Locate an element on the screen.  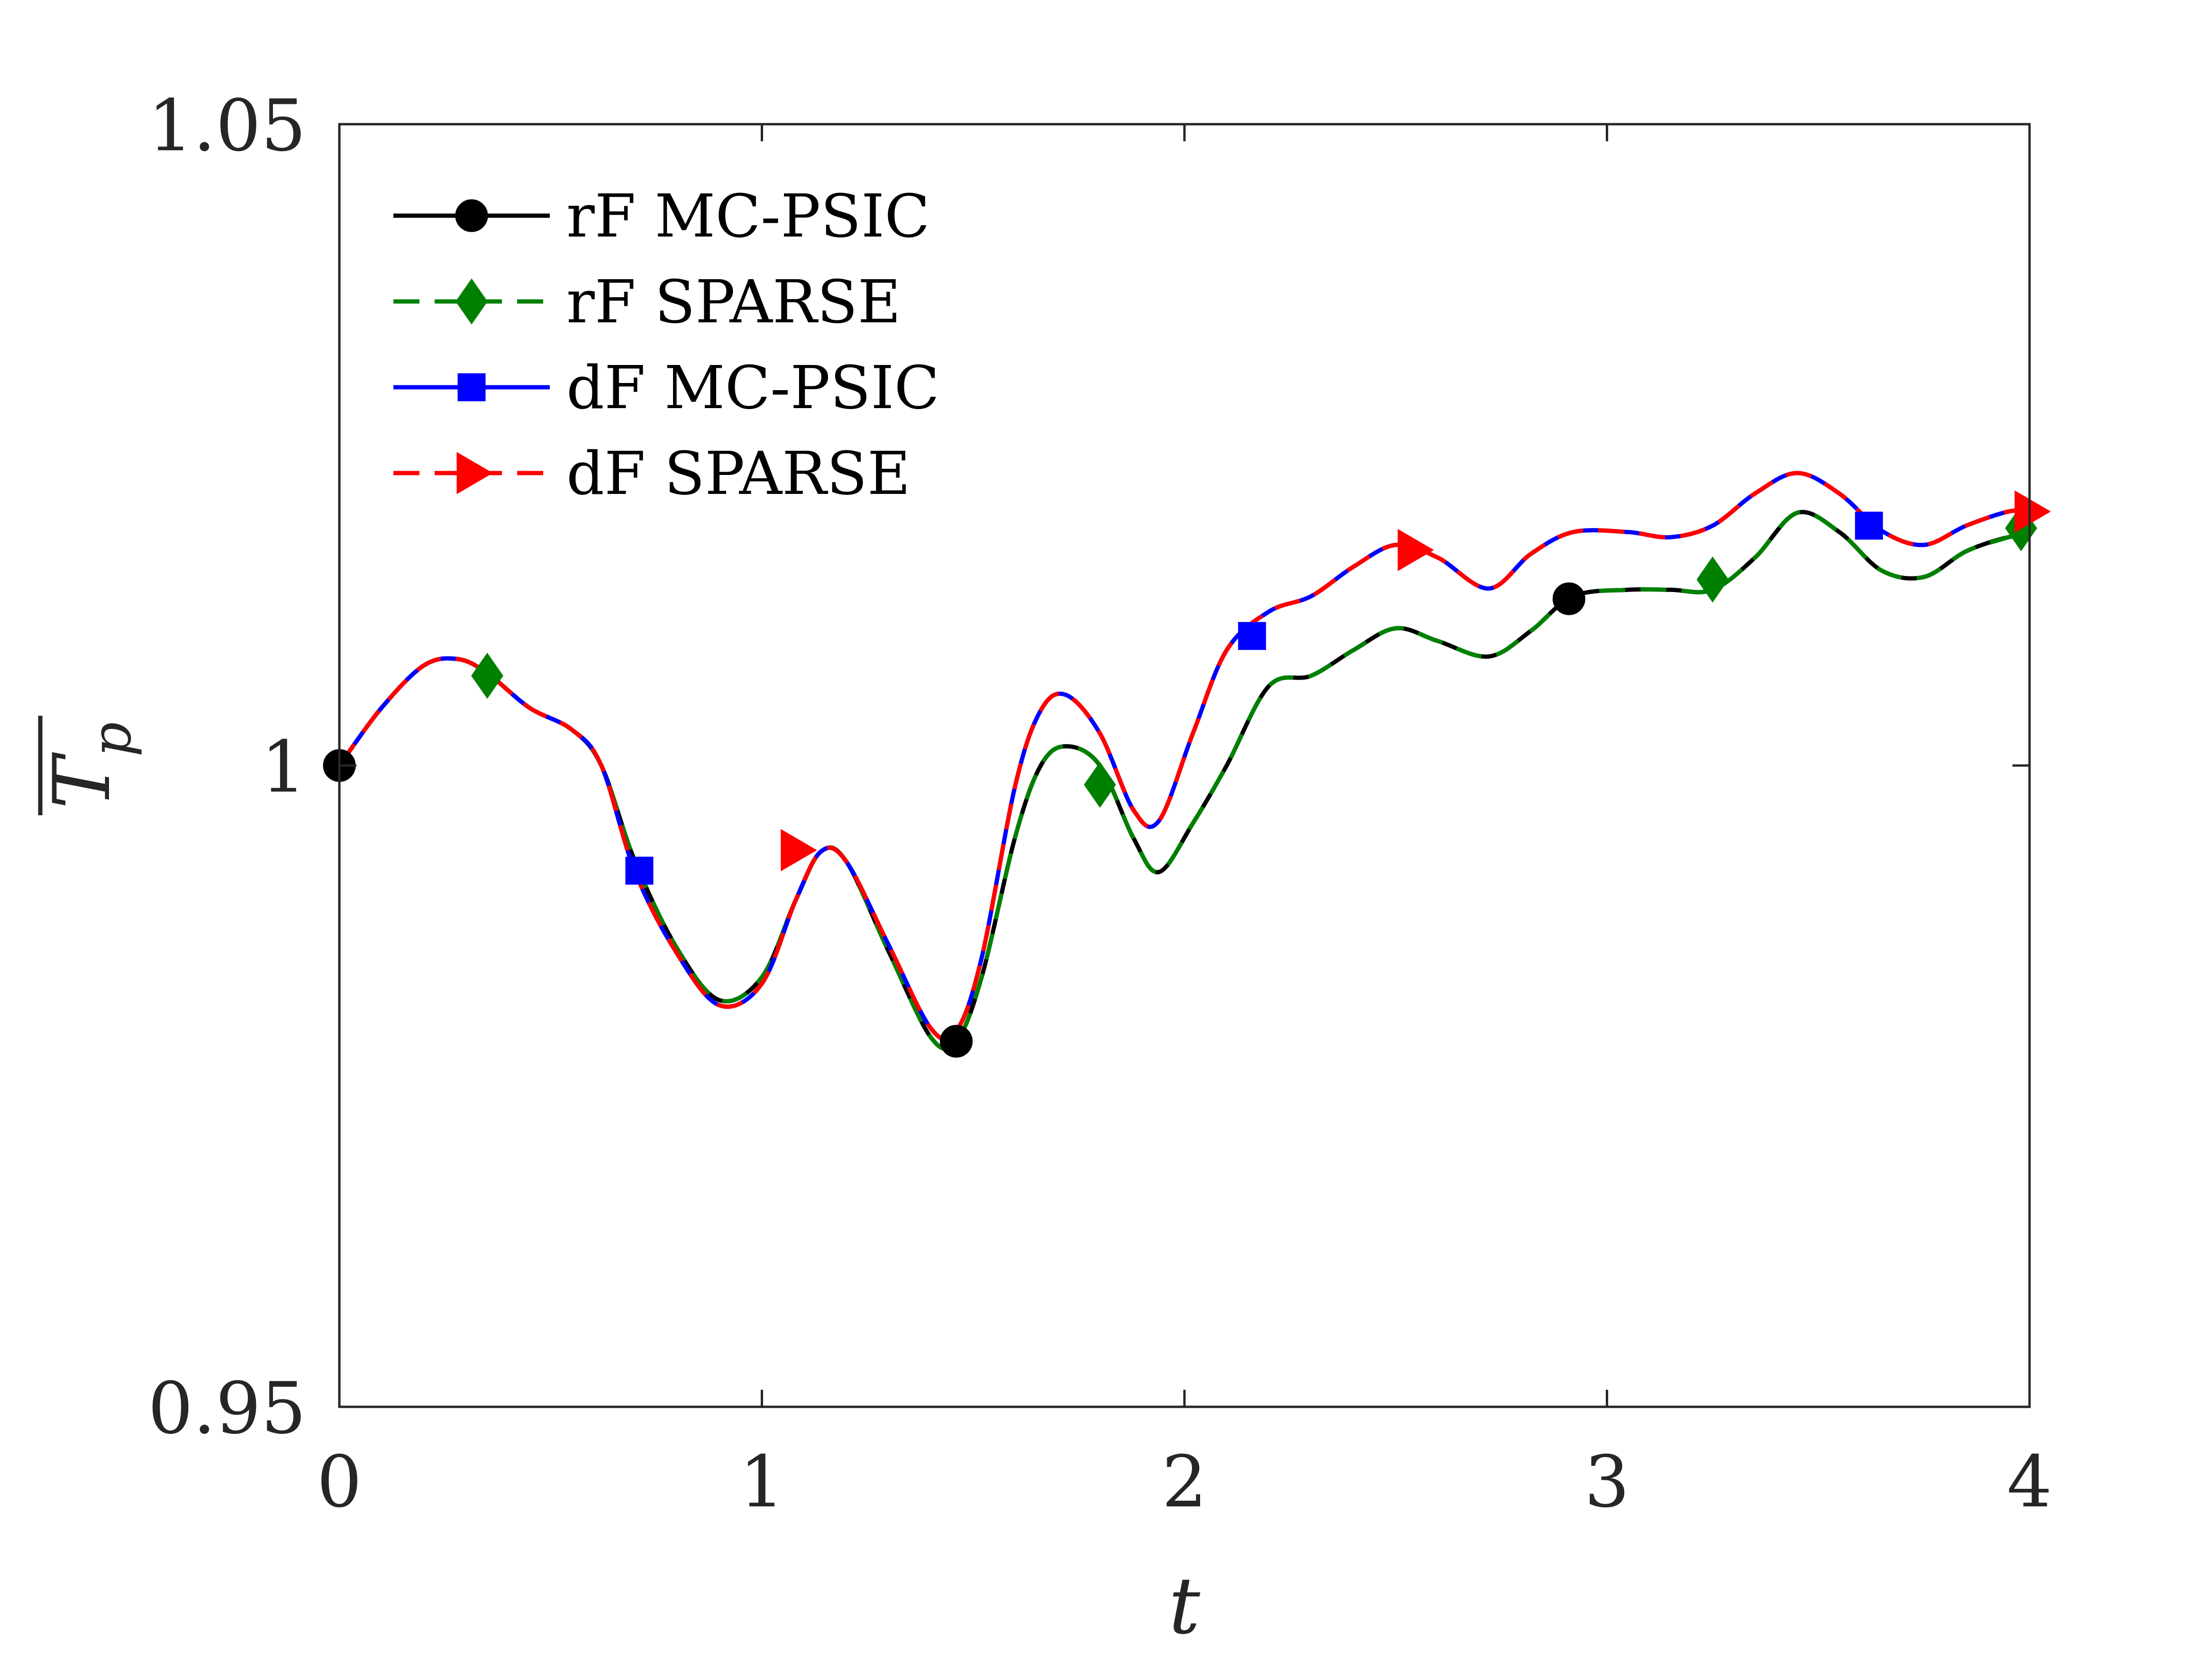
legend-item: dF MC-PSIC is located at coordinates (666, 388).